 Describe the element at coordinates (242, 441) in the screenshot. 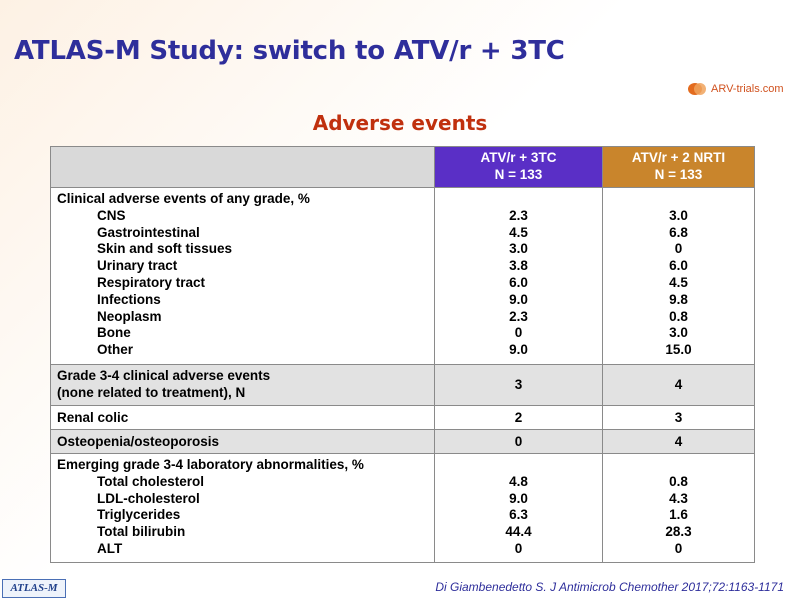

I see `row-label-cell: Osteopenia/osteoporosis` at that location.